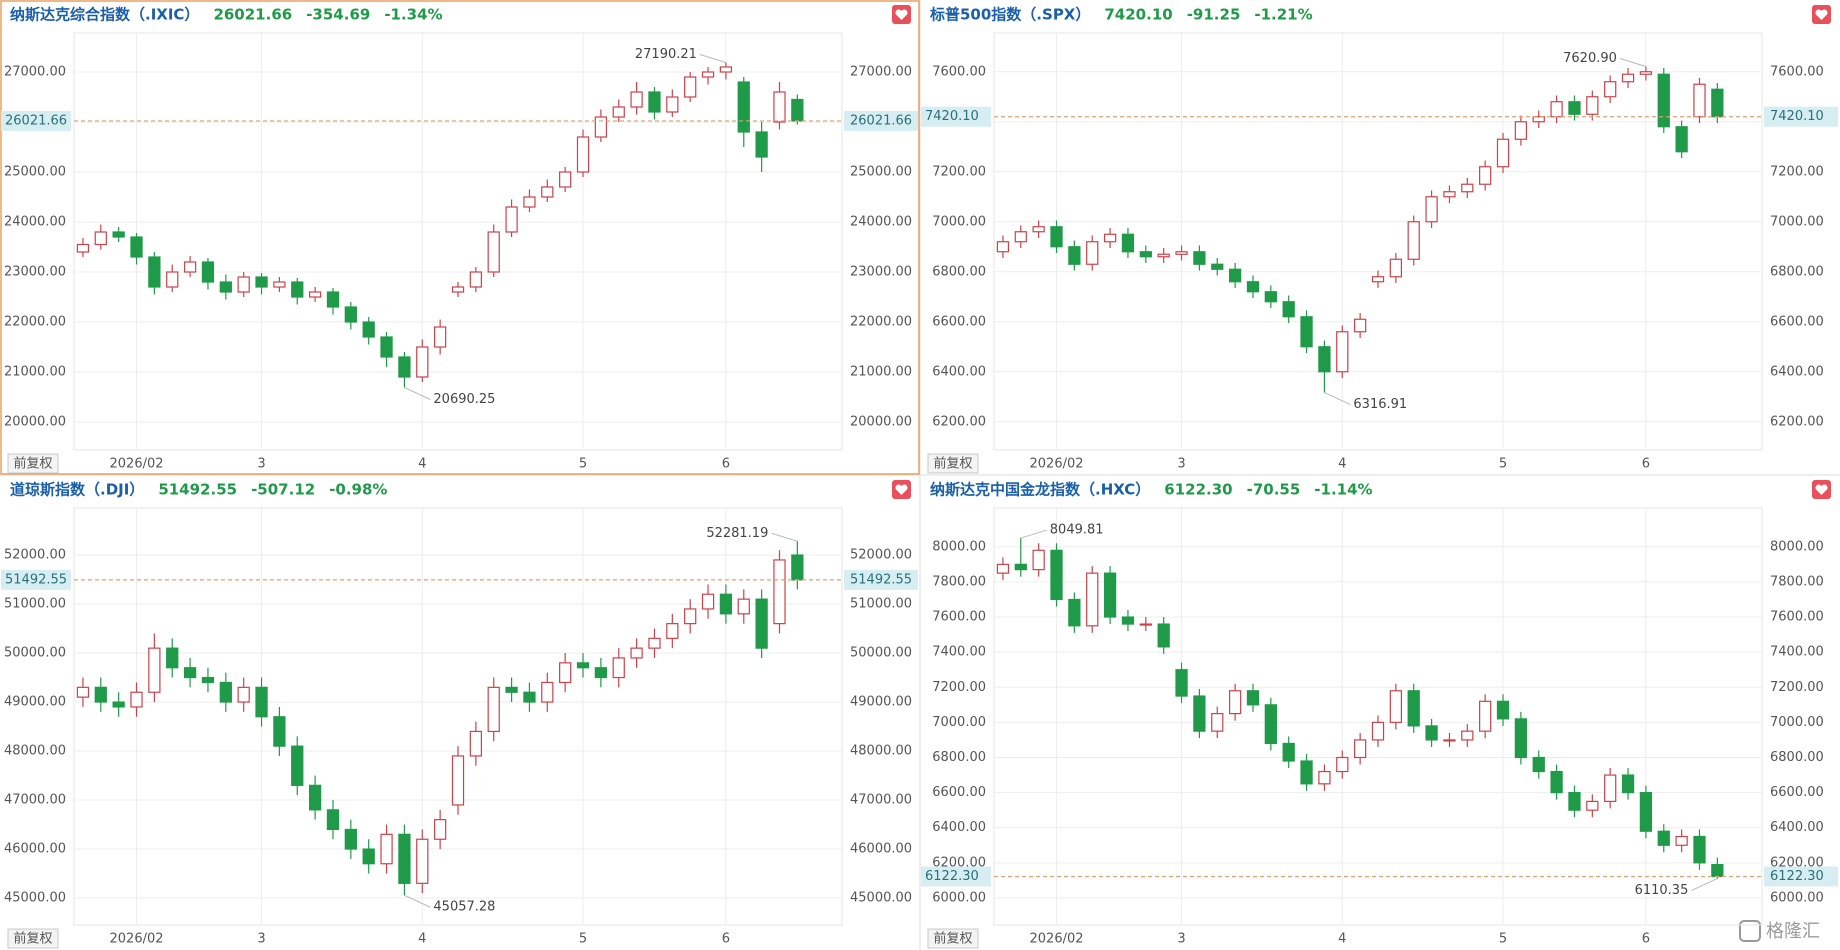 The height and width of the screenshot is (950, 1840). What do you see at coordinates (35, 702) in the screenshot?
I see `y-tick-label-left: 49000.00` at bounding box center [35, 702].